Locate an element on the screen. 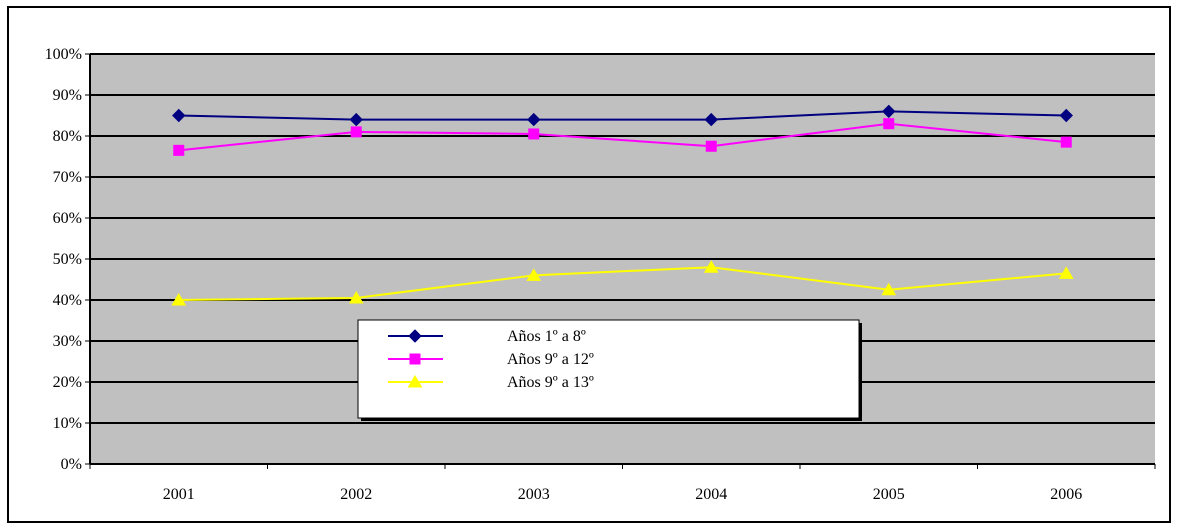 The image size is (1181, 531). x-tick-label: 2005 is located at coordinates (889, 494).